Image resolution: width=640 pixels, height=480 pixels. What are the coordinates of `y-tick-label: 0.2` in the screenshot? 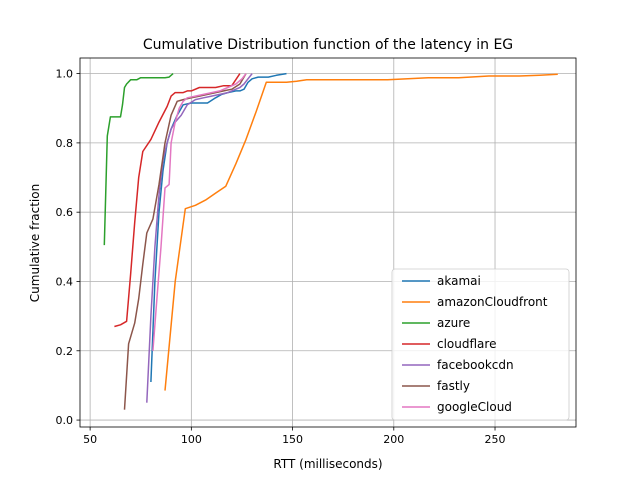 It's located at (65, 351).